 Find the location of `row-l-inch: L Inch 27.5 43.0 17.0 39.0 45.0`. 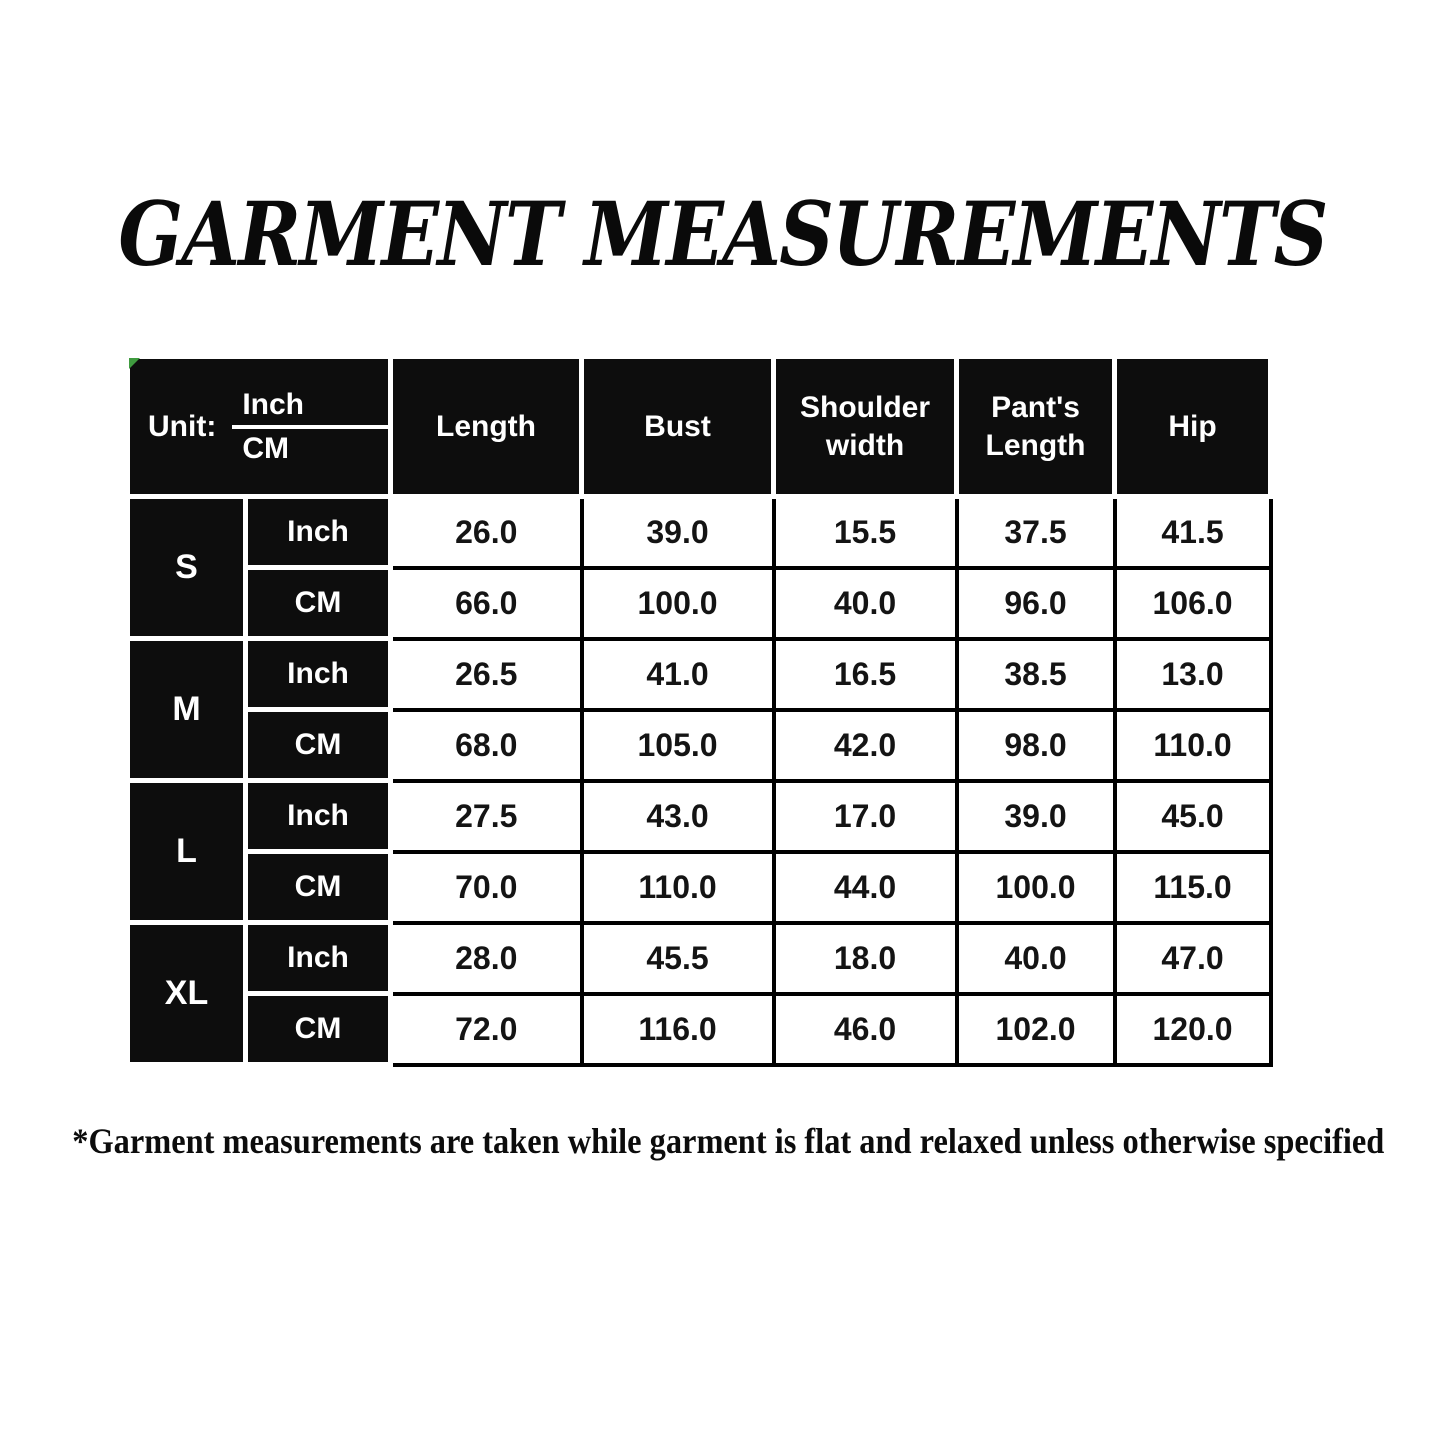

row-l-inch: L Inch 27.5 43.0 17.0 39.0 45.0 is located at coordinates (699, 851).